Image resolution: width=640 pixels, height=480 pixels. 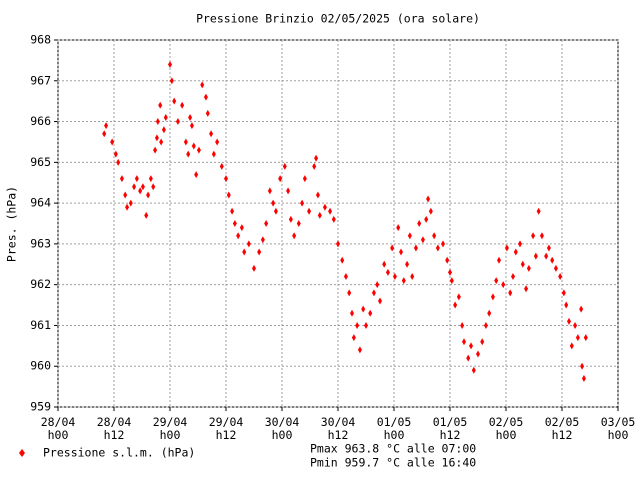 What do you see at coordinates (226, 435) in the screenshot?
I see `x-tick-label-line: h12` at bounding box center [226, 435].